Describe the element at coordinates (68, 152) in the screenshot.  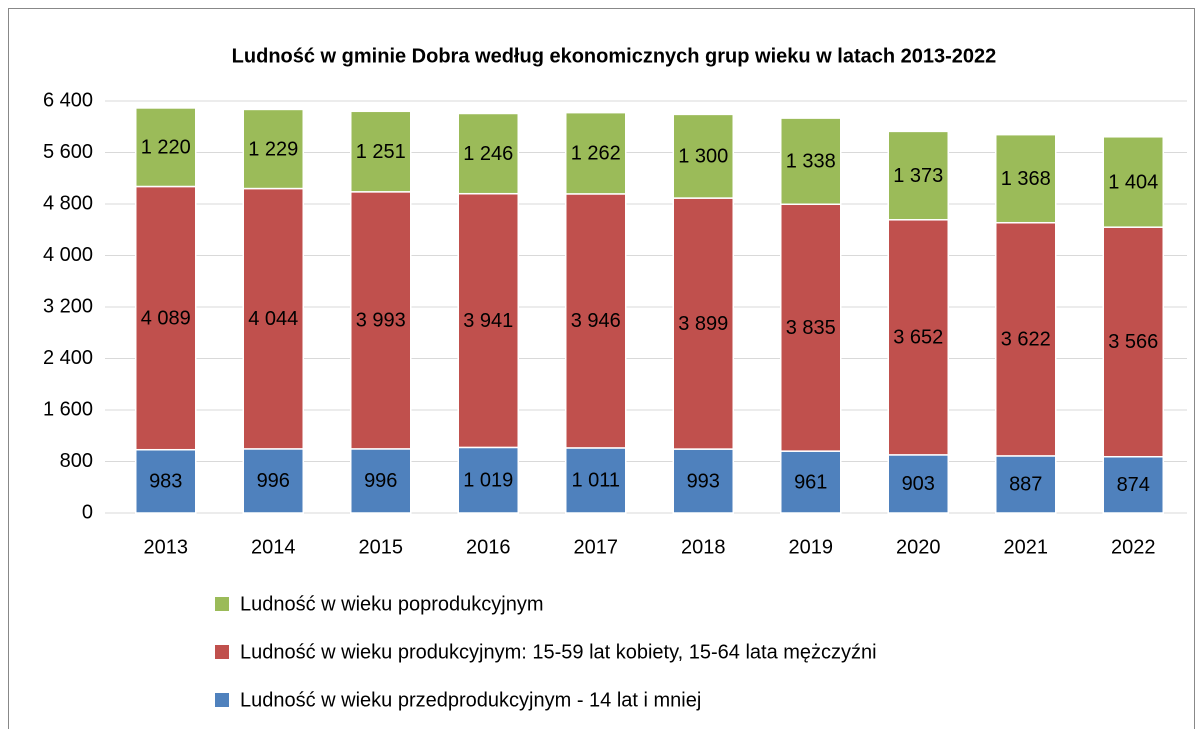
I see `y-tick-label: 5 600` at that location.